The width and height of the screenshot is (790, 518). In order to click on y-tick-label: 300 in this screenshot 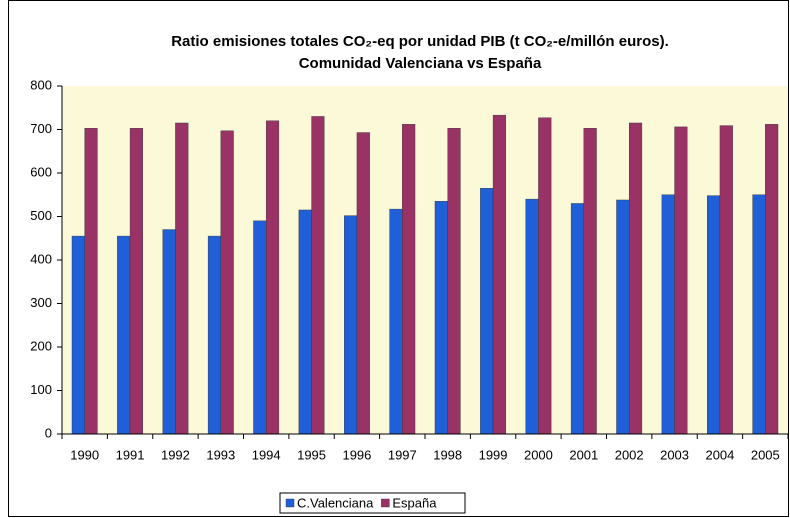, I will do `click(41, 302)`.